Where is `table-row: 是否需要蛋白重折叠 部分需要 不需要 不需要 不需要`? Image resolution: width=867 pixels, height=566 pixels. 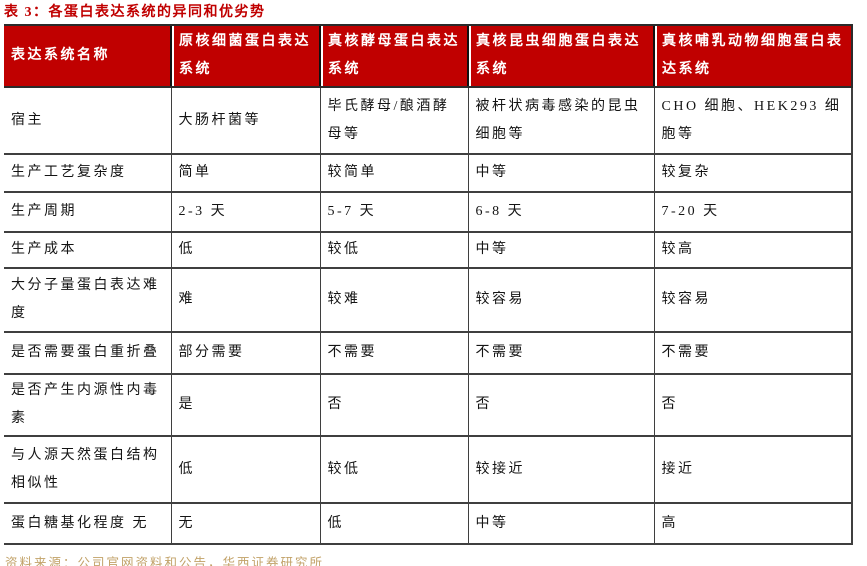
table-row: 是否需要蛋白重折叠 部分需要 不需要 不需要 不需要 is located at coordinates (428, 353).